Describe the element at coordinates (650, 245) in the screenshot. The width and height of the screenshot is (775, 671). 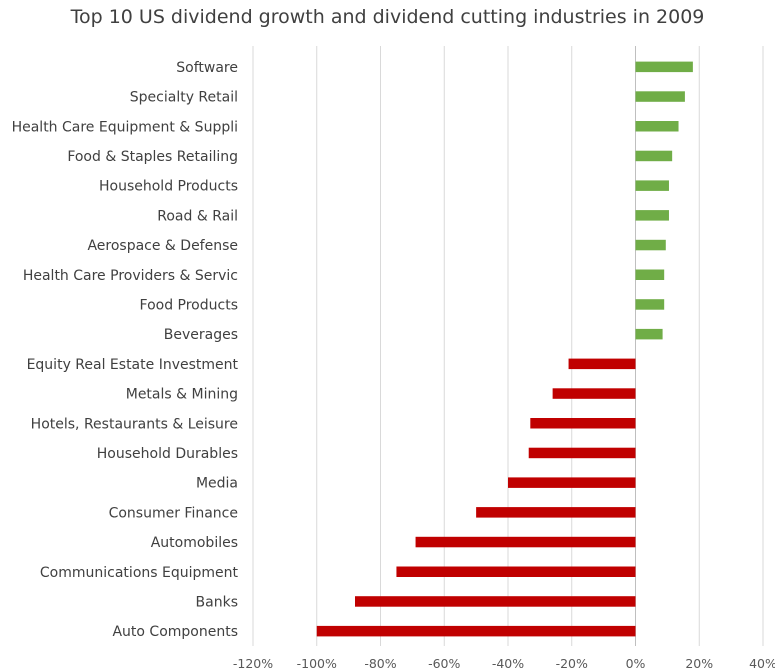
I see `bar-aerospace-defense` at that location.